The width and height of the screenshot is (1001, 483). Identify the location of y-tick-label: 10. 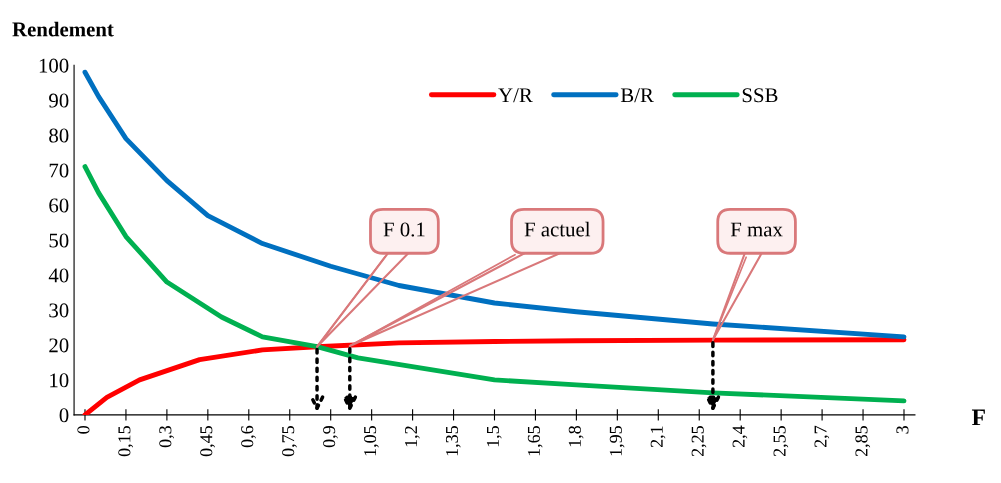
(59, 380).